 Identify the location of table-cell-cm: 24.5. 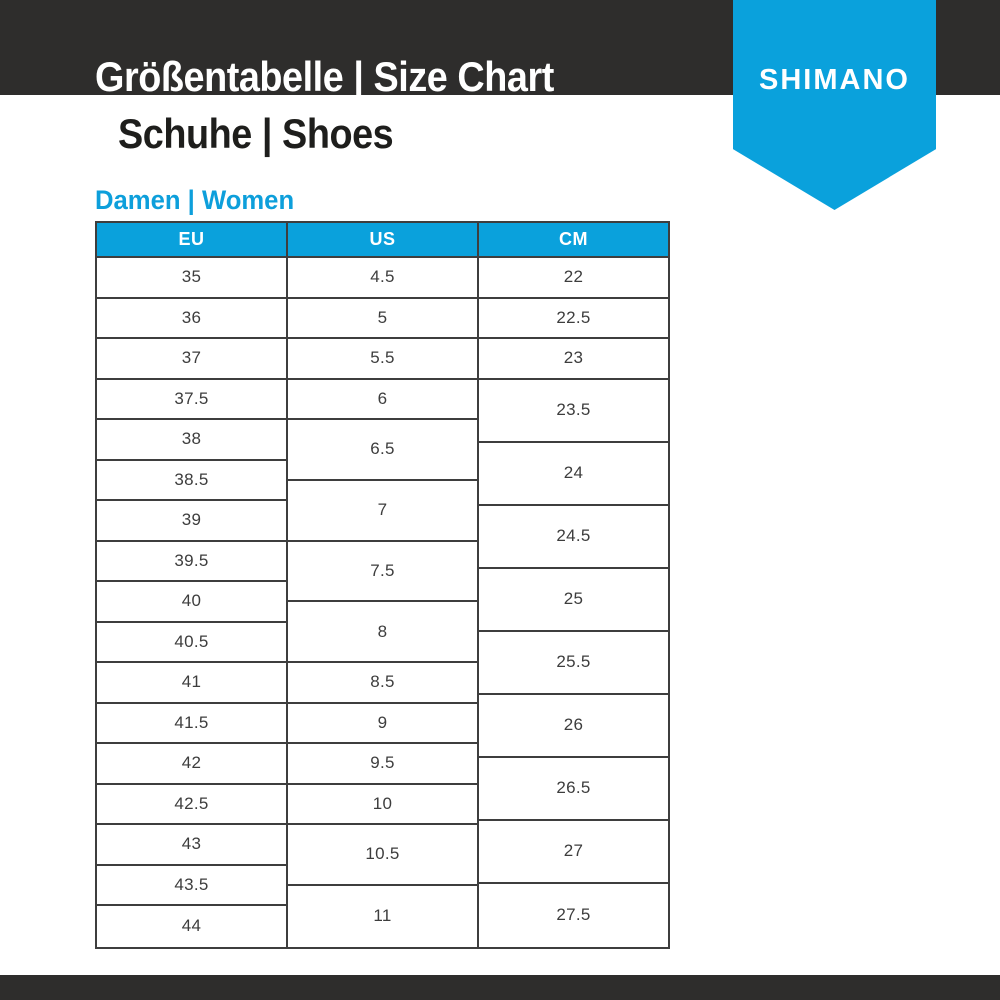
(573, 537).